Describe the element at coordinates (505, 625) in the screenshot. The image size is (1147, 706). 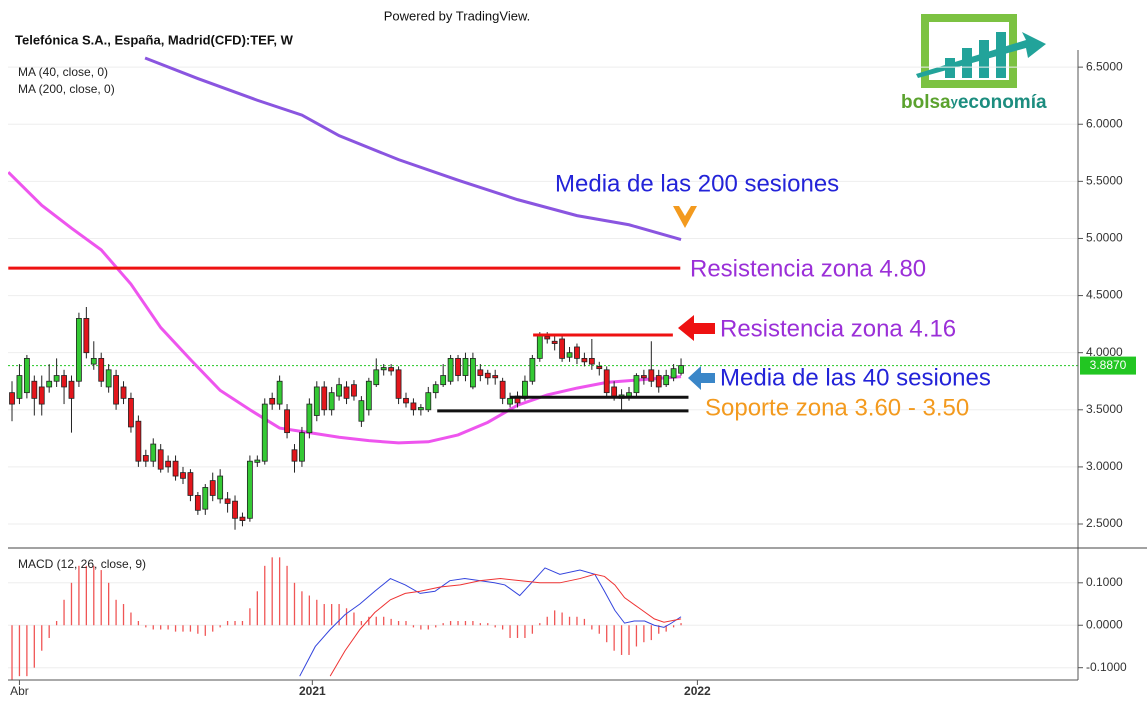
I see `macd-line` at that location.